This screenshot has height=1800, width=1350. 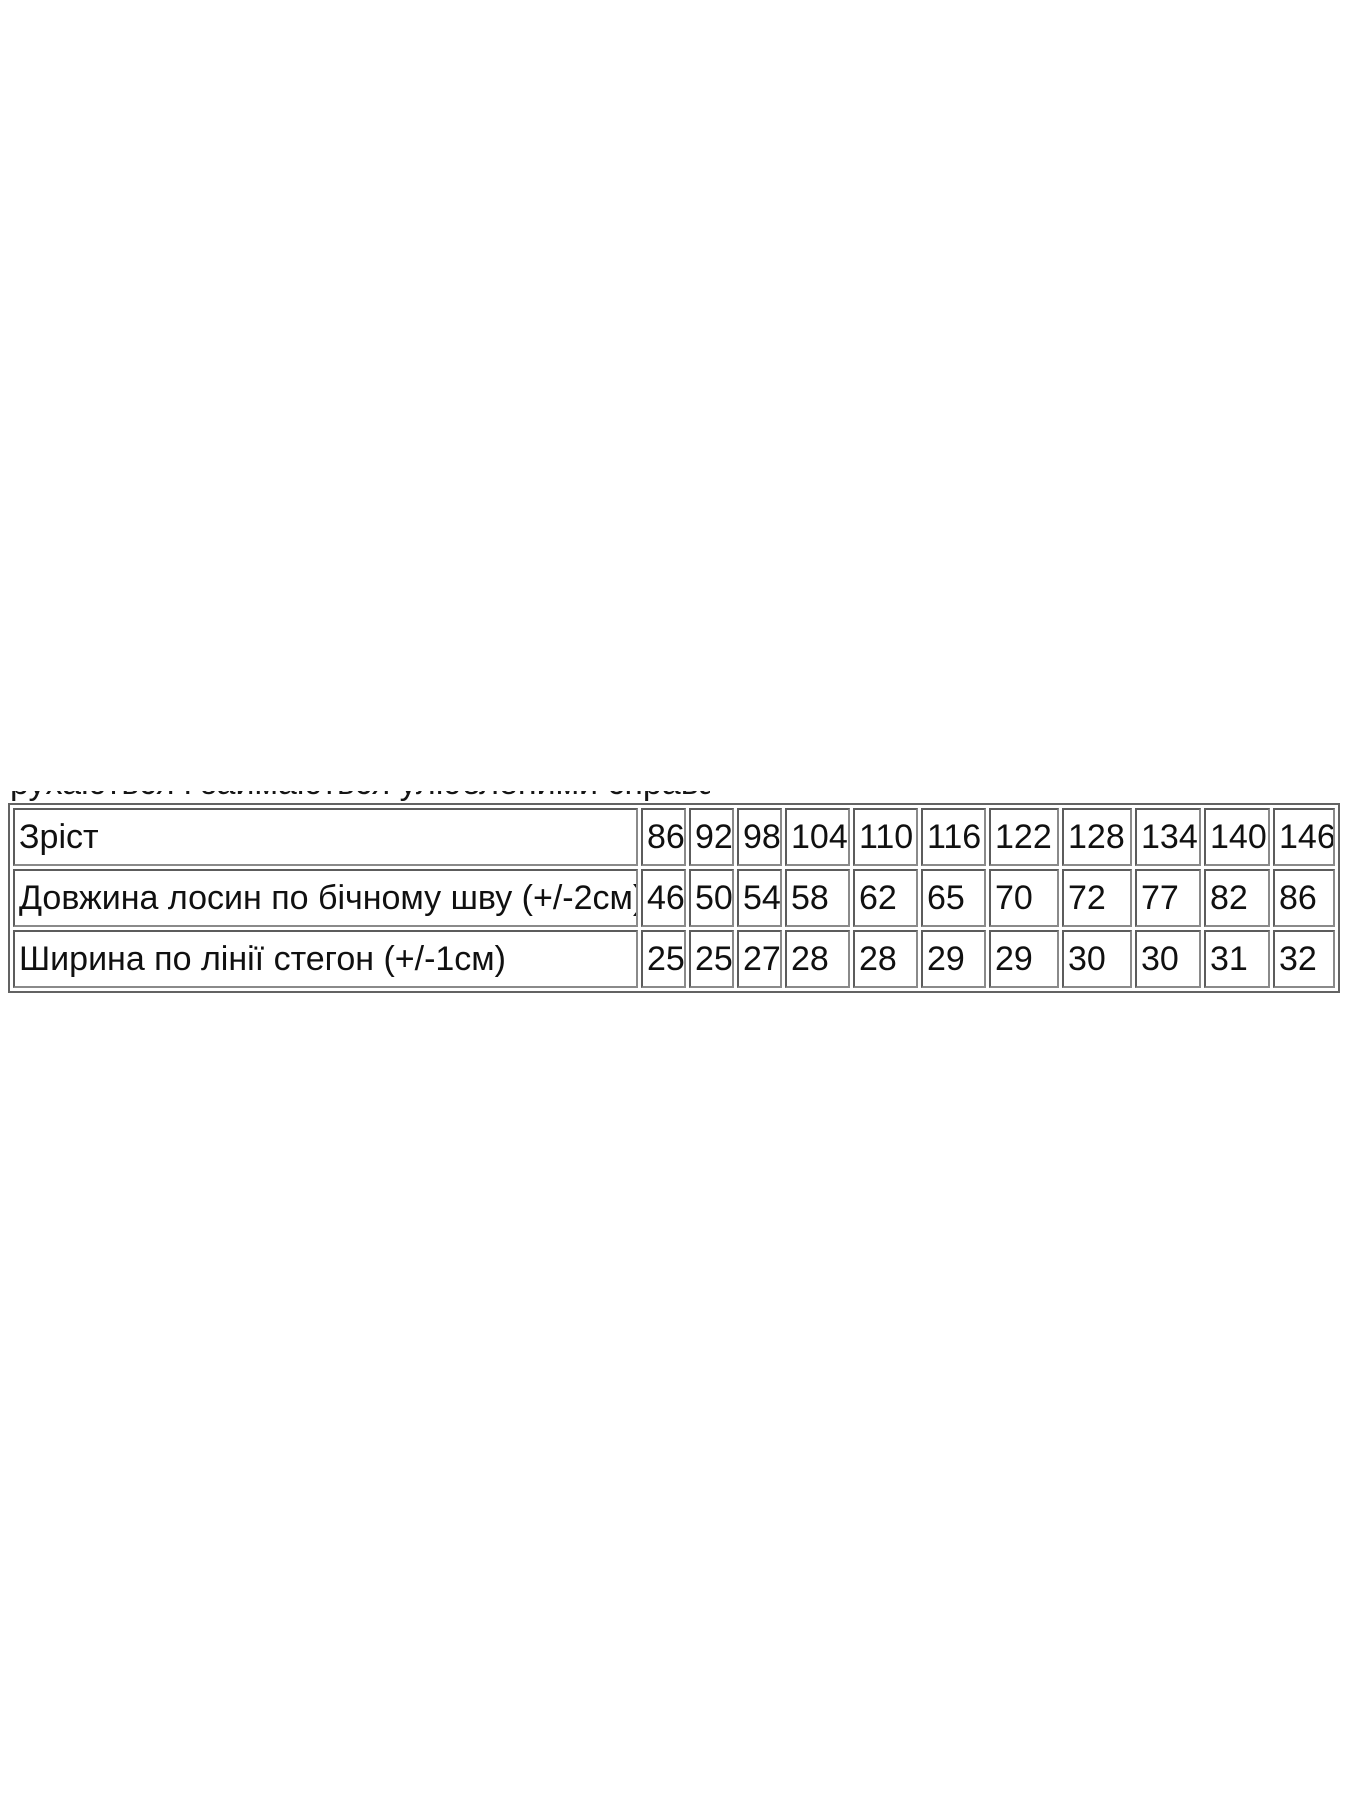 I want to click on table-cell: 122, so click(x=1024, y=837).